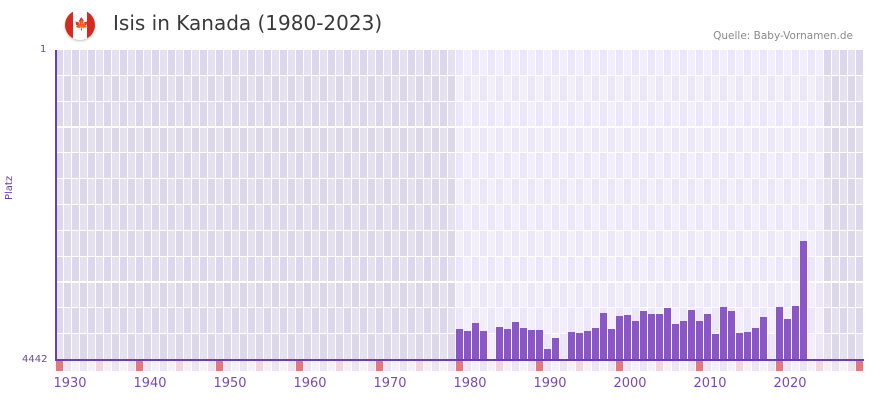 The width and height of the screenshot is (873, 402). Describe the element at coordinates (715, 347) in the screenshot. I see `bar-2010` at that location.